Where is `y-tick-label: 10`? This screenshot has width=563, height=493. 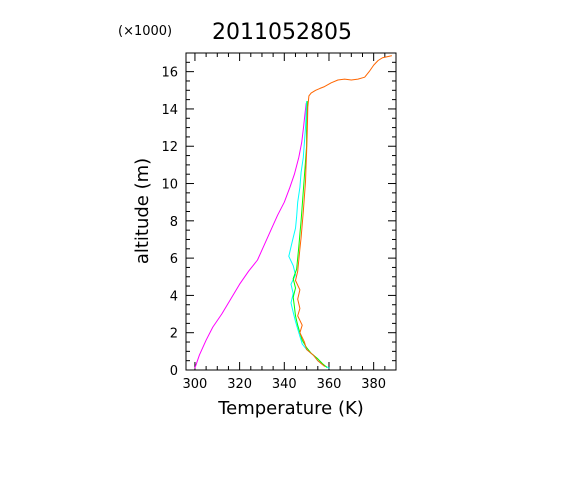
y-tick-label: 10 is located at coordinates (169, 185).